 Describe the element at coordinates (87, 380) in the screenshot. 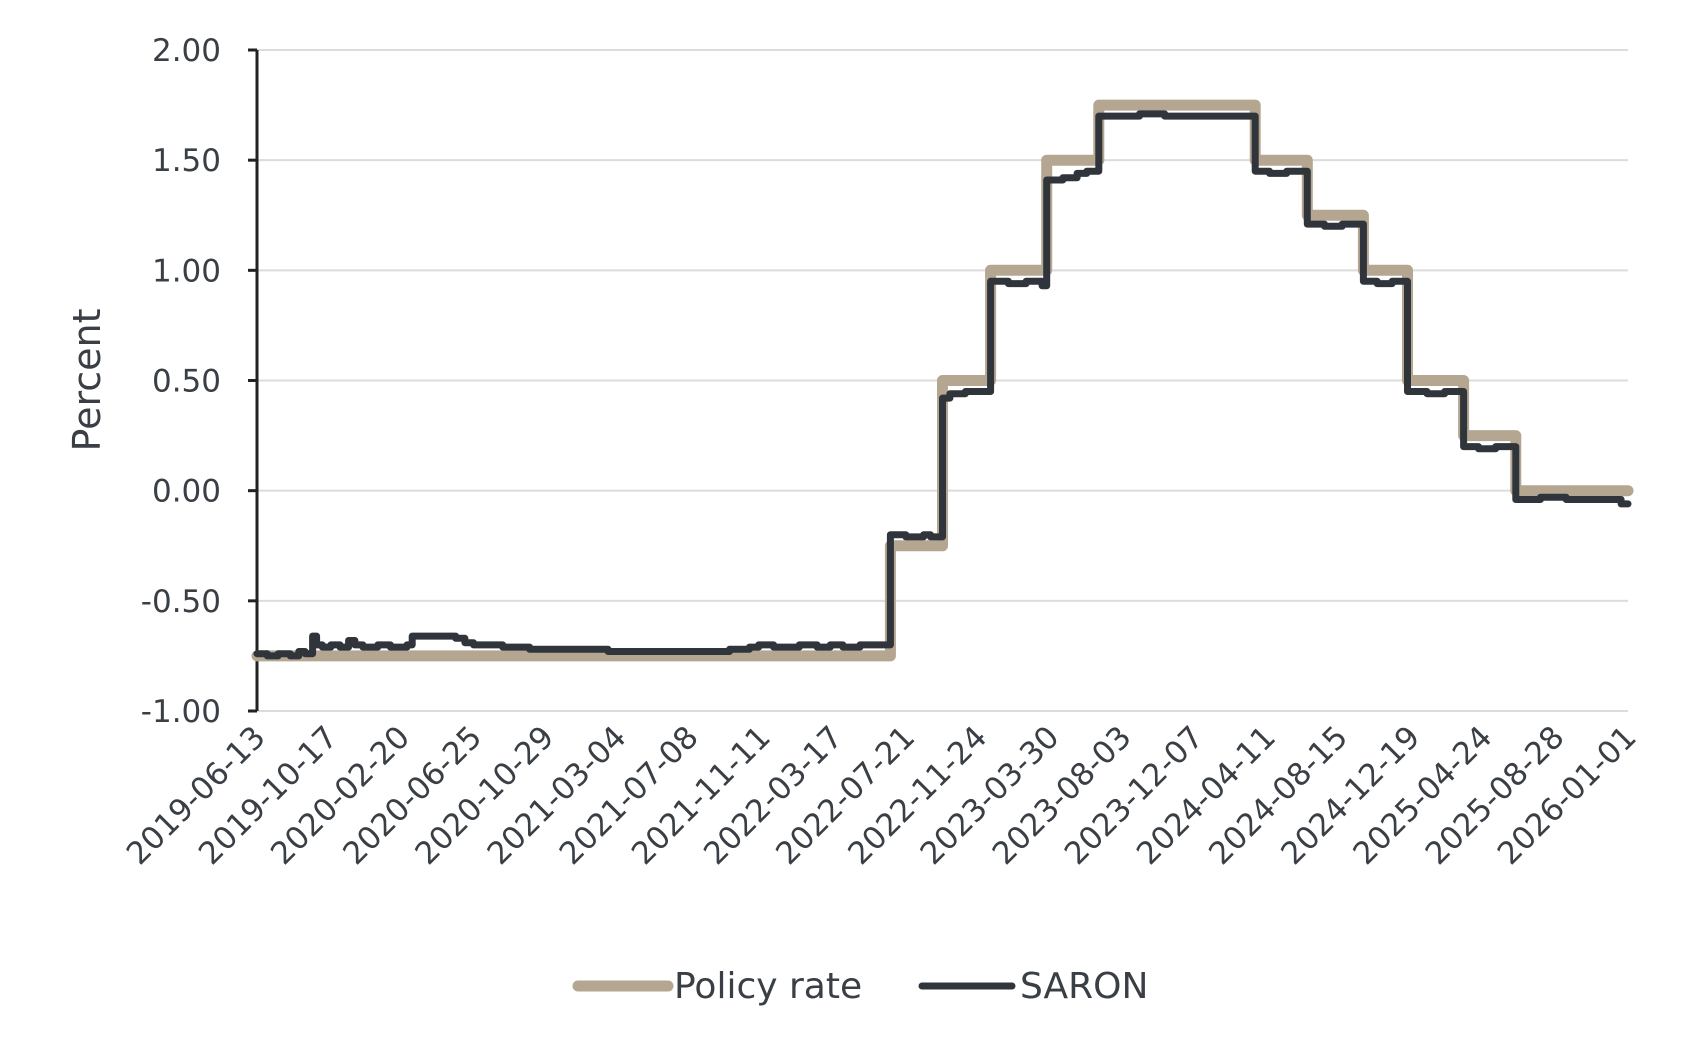

I see `y-axis-label: Percent` at that location.